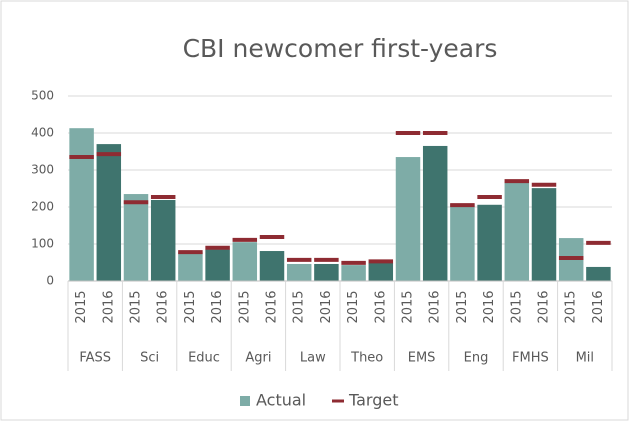 This screenshot has height=421, width=629. What do you see at coordinates (42, 133) in the screenshot?
I see `y-tick-label: 400` at bounding box center [42, 133].